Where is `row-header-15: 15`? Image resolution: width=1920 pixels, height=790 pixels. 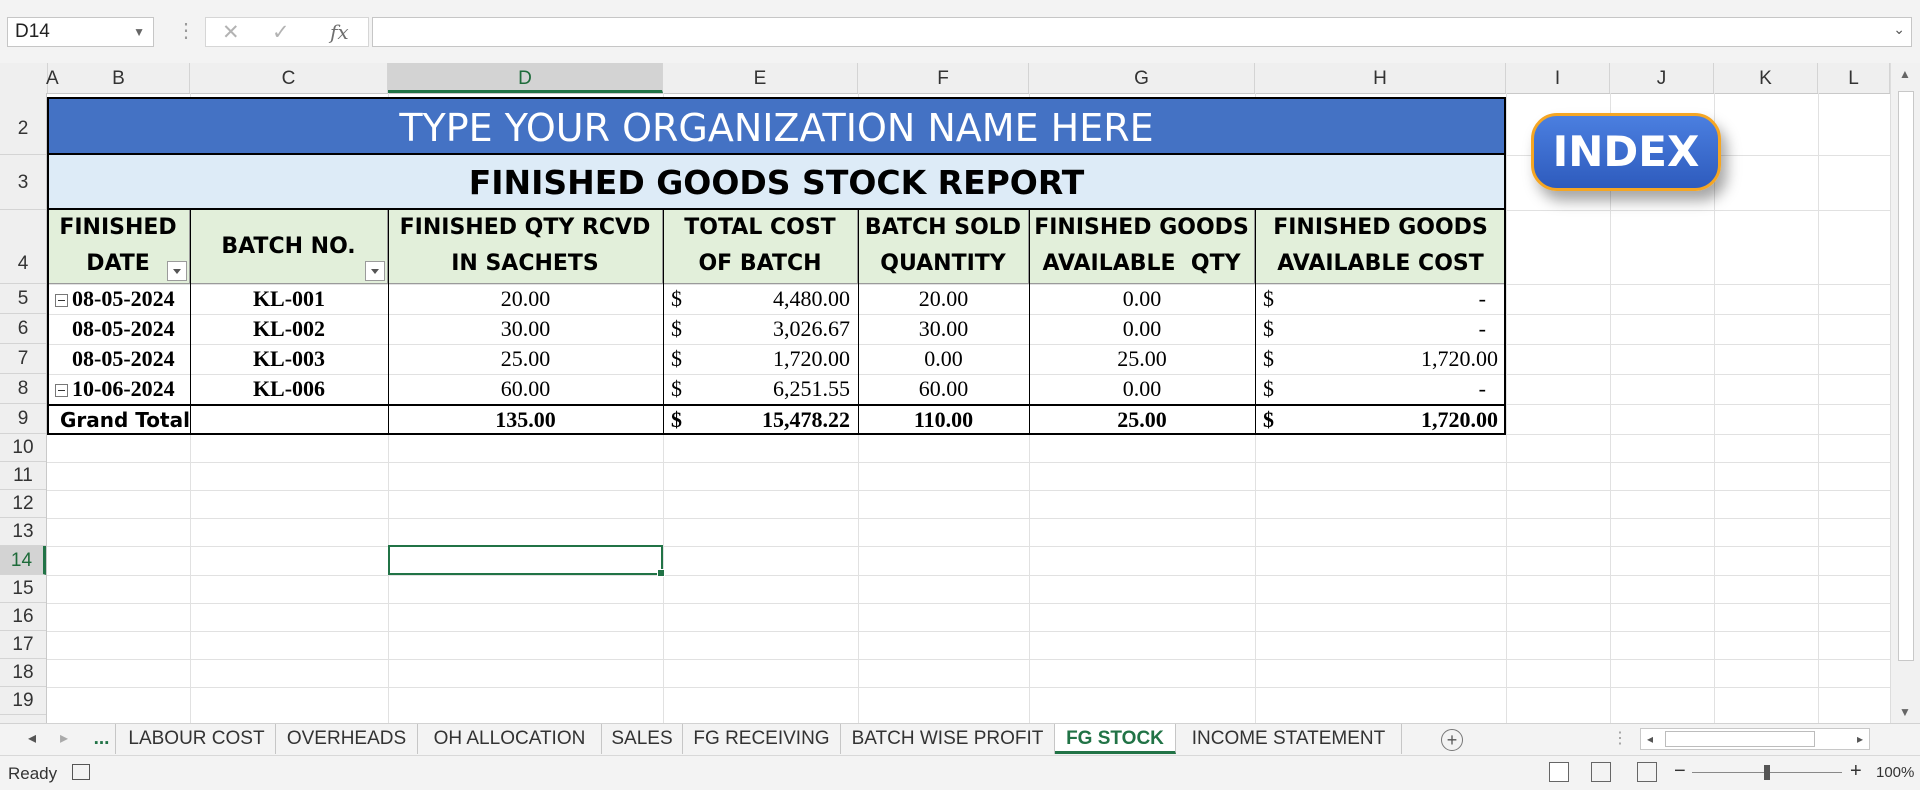 row-header-15: 15 is located at coordinates (23, 589).